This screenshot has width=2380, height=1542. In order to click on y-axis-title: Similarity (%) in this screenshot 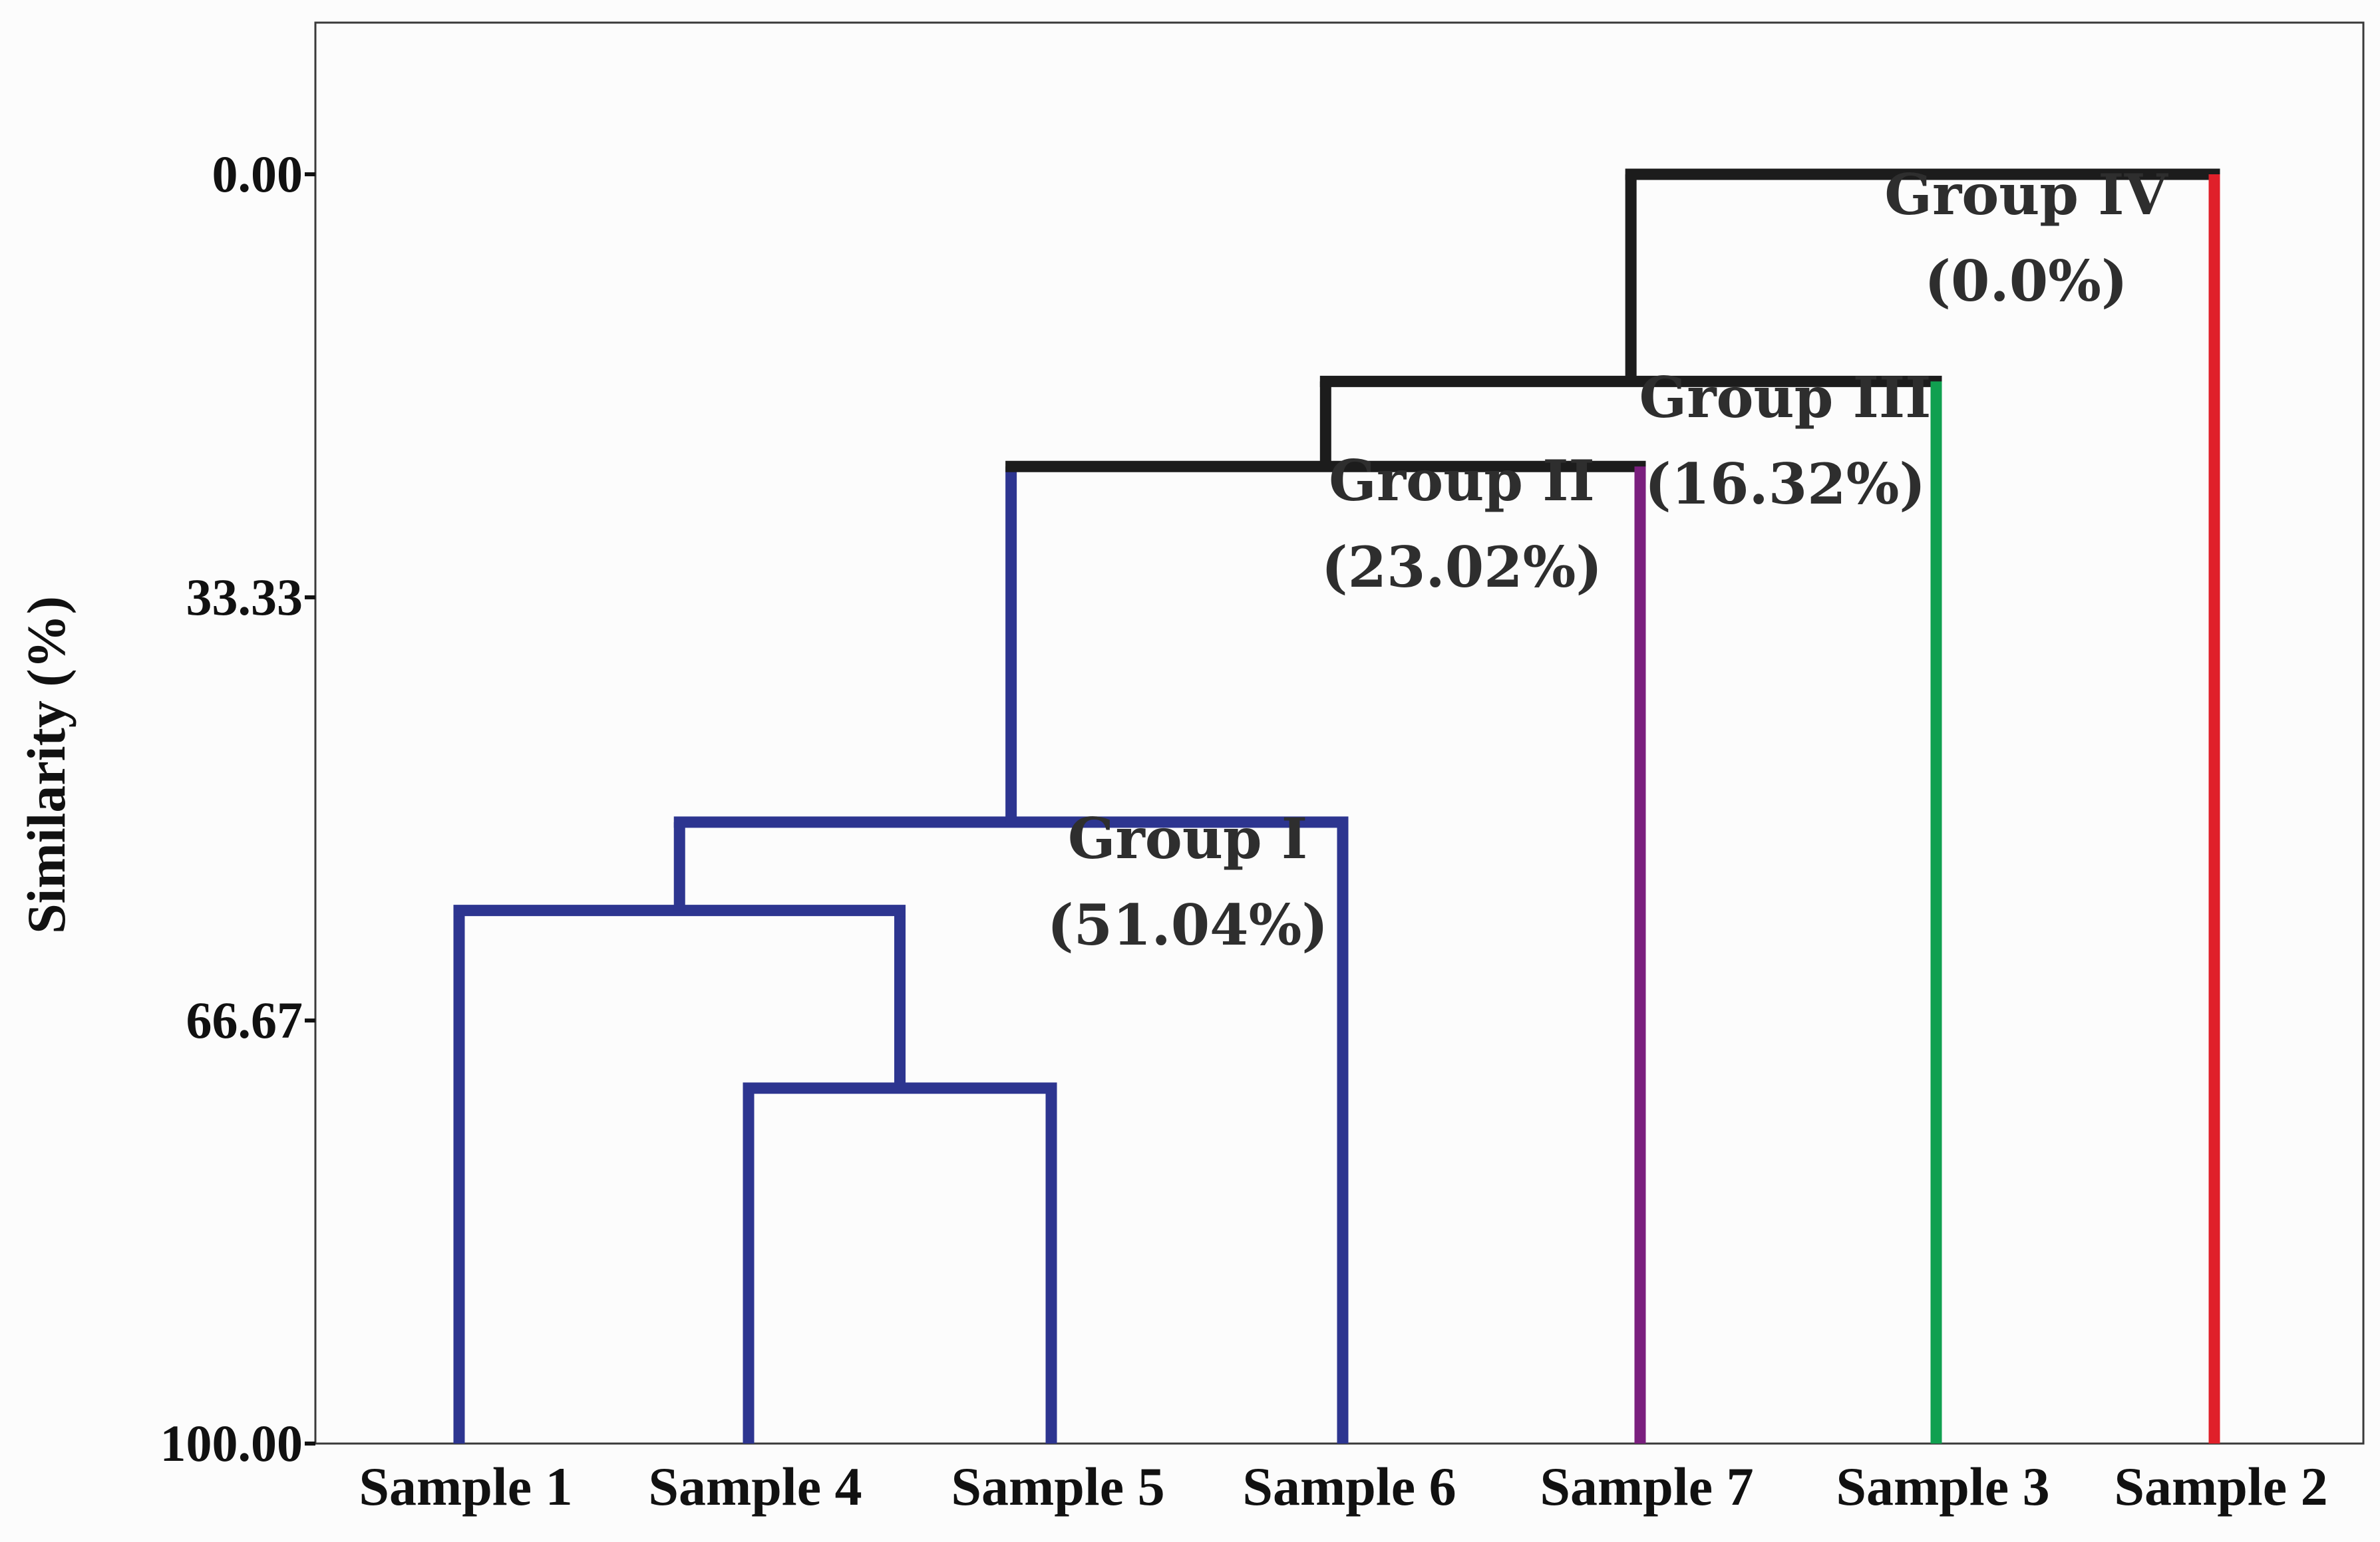, I will do `click(46, 765)`.